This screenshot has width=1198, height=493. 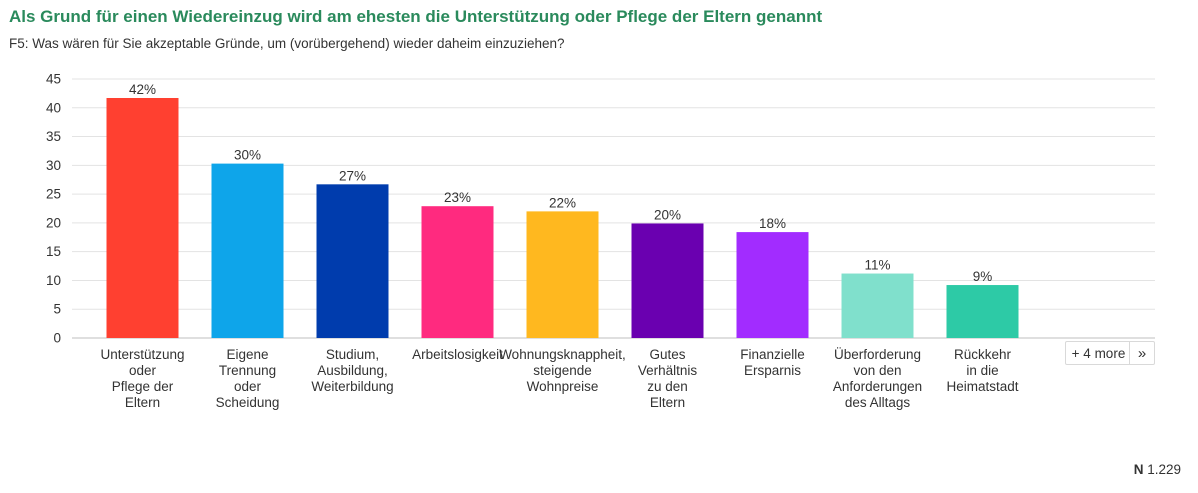 What do you see at coordinates (53, 251) in the screenshot?
I see `y-tick-label: 15` at bounding box center [53, 251].